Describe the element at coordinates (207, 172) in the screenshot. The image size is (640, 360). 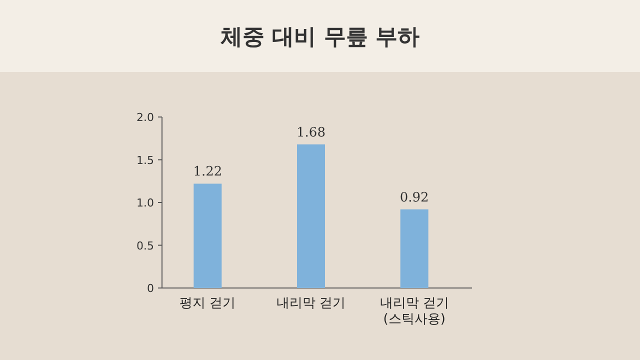
I see `data-label: 1.22` at that location.